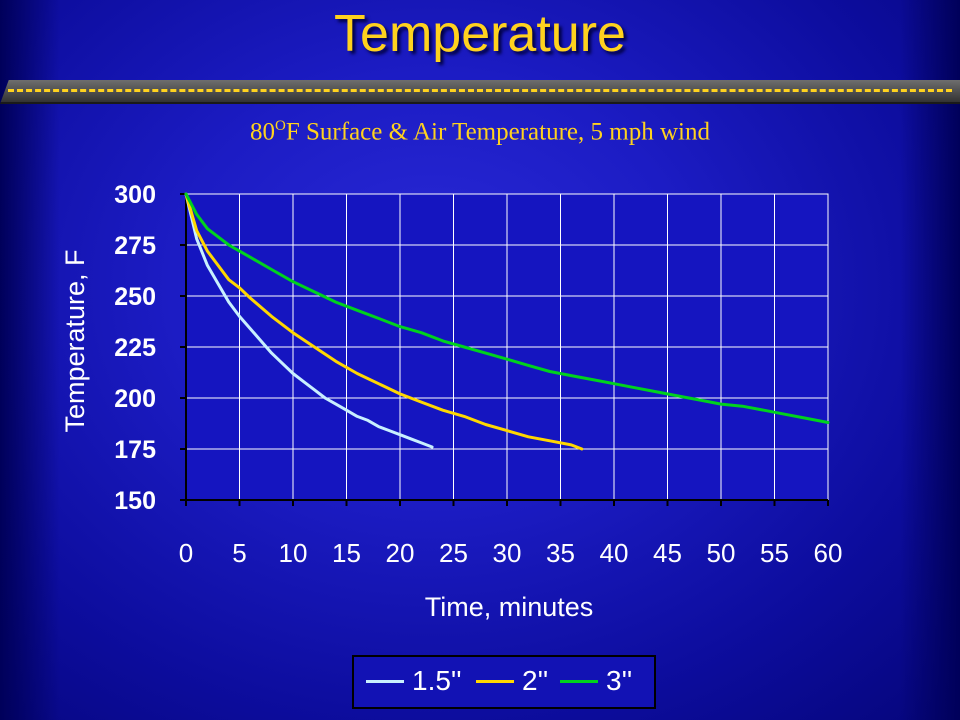 Image resolution: width=960 pixels, height=720 pixels. Describe the element at coordinates (828, 553) in the screenshot. I see `x-tick-label: 60` at that location.